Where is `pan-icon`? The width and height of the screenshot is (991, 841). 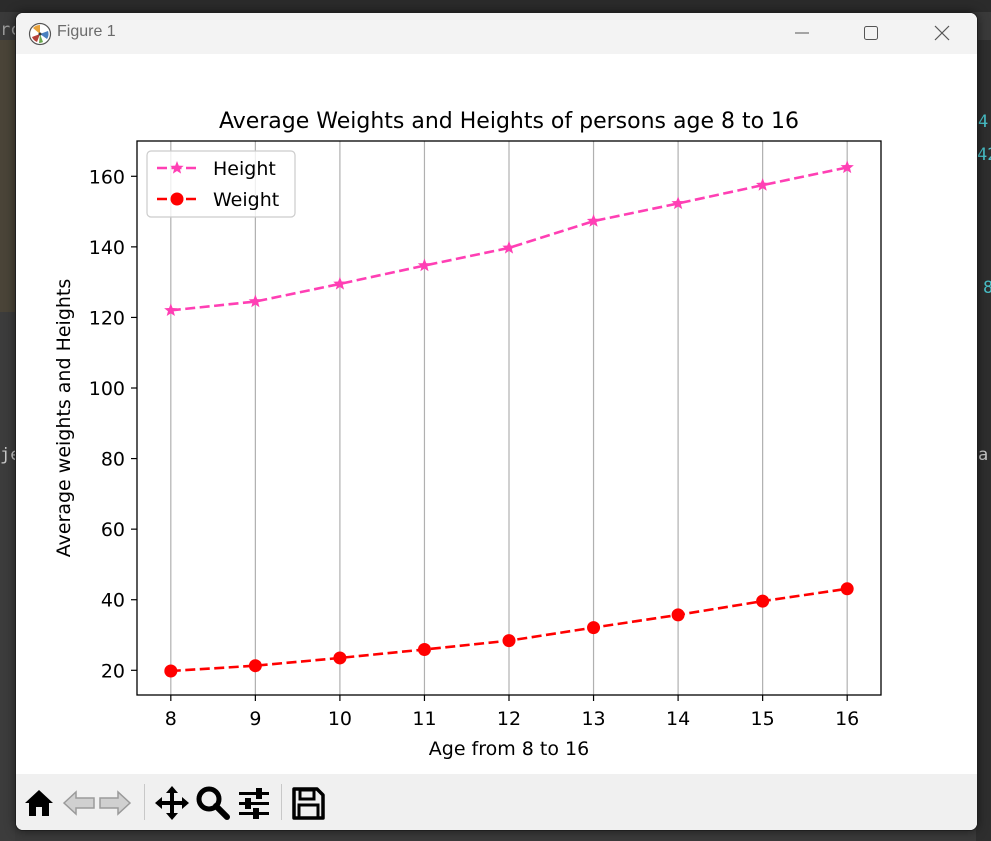
pan-icon is located at coordinates (172, 803).